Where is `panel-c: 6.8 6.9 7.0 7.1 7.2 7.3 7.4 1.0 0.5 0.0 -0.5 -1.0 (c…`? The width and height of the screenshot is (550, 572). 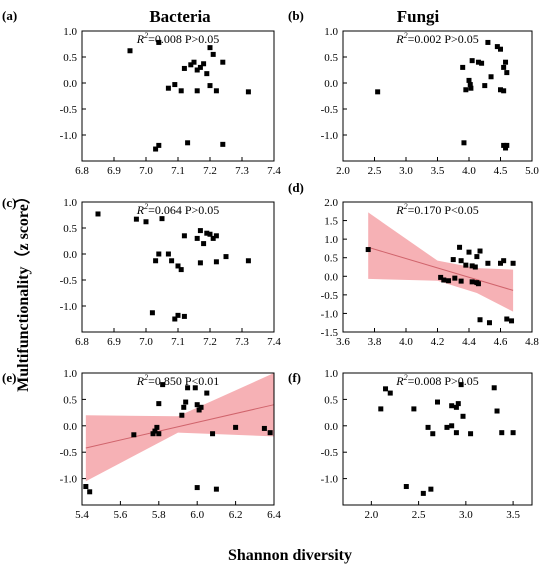
panel-c: 6.8 6.9 7.0 7.1 7.2 7.3 7.4 1.0 0.5 0.0 -0.5 -1.0 (c… is located at coordinates (141, 271).